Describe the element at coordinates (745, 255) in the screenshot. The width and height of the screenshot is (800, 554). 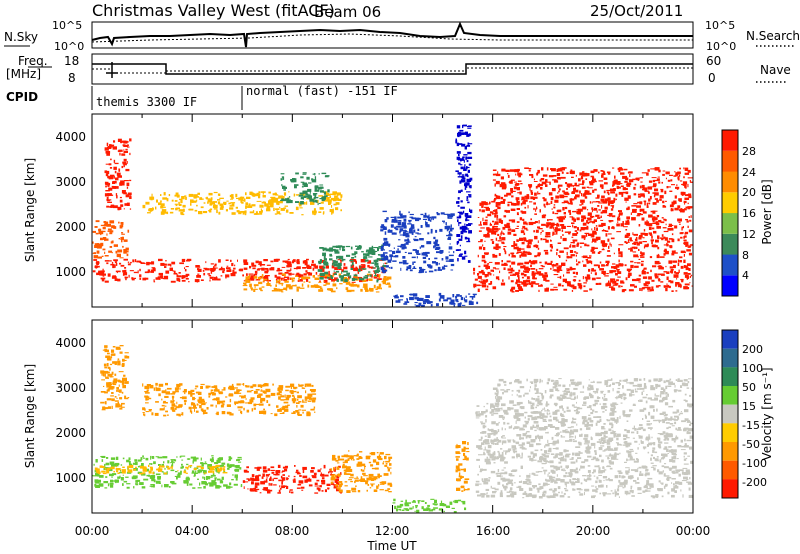
I see `power-cbar-tick-8: 8` at that location.